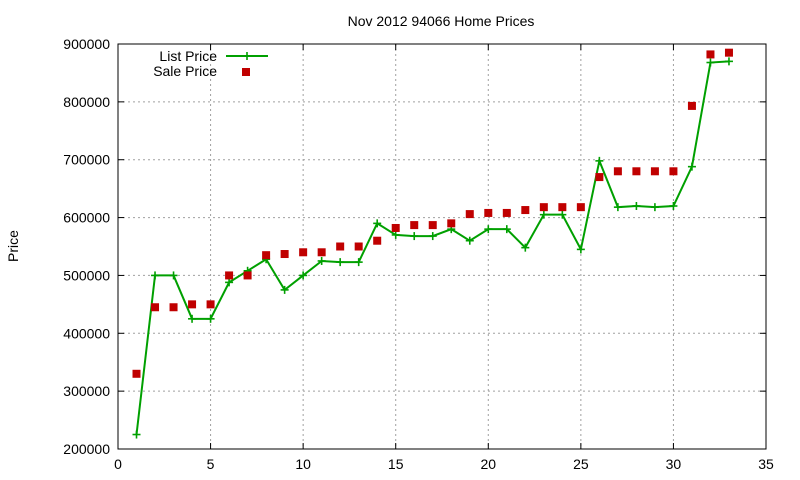 The height and width of the screenshot is (480, 800). I want to click on x-tick-label: 25, so click(581, 464).